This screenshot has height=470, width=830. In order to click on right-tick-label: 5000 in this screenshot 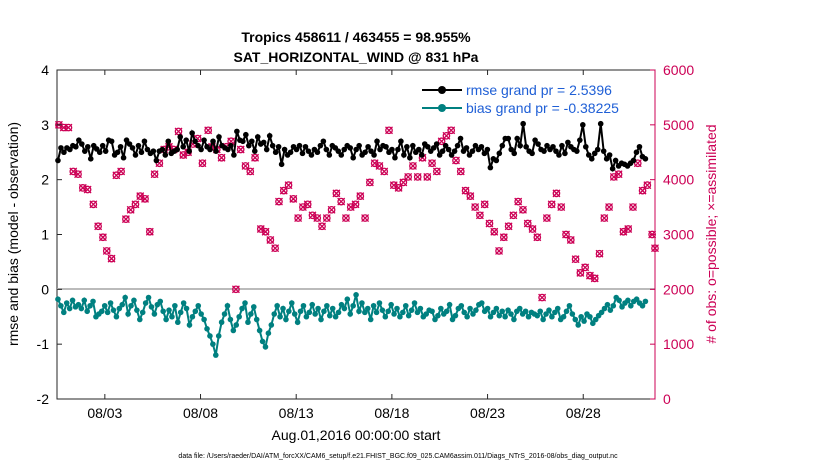, I will do `click(678, 125)`.